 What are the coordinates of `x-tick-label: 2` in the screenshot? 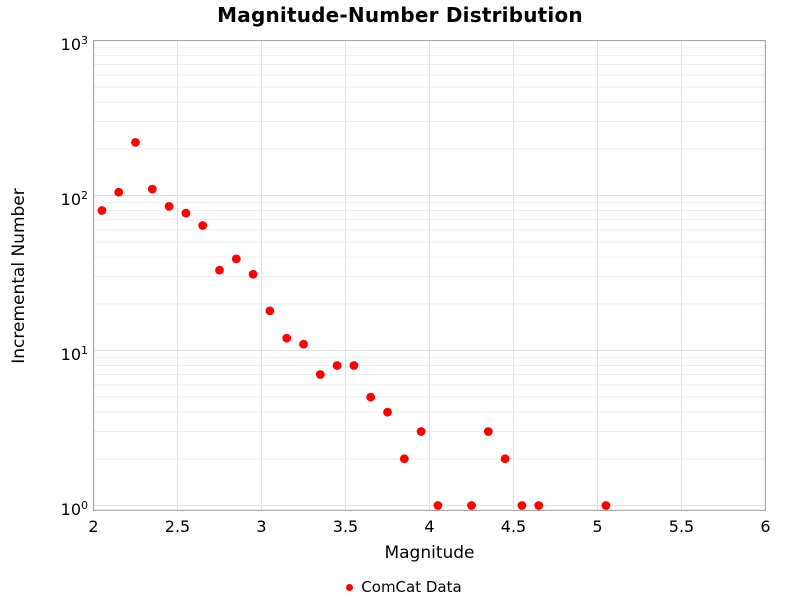 It's located at (93, 526).